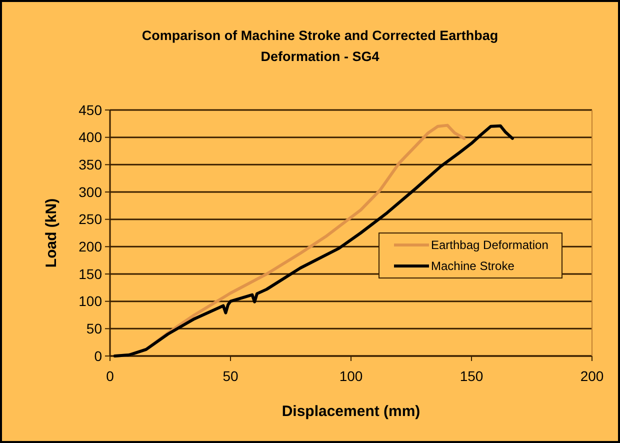 The image size is (620, 443). Describe the element at coordinates (592, 376) in the screenshot. I see `x-tick-label: 200` at that location.